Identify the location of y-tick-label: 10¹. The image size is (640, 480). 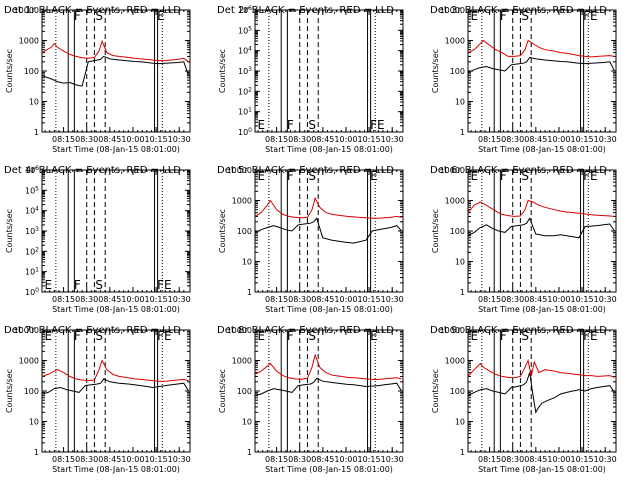
(32, 272).